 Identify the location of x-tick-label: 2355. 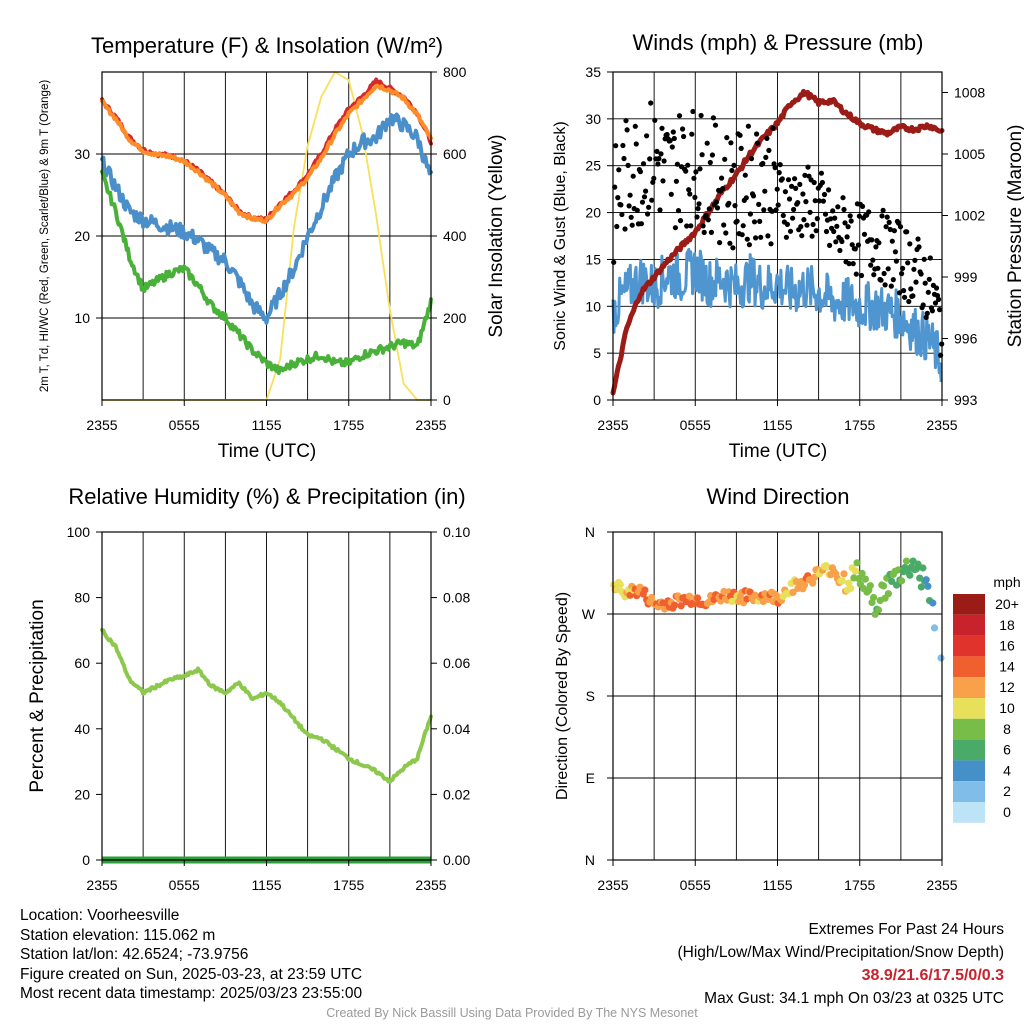
(430, 885).